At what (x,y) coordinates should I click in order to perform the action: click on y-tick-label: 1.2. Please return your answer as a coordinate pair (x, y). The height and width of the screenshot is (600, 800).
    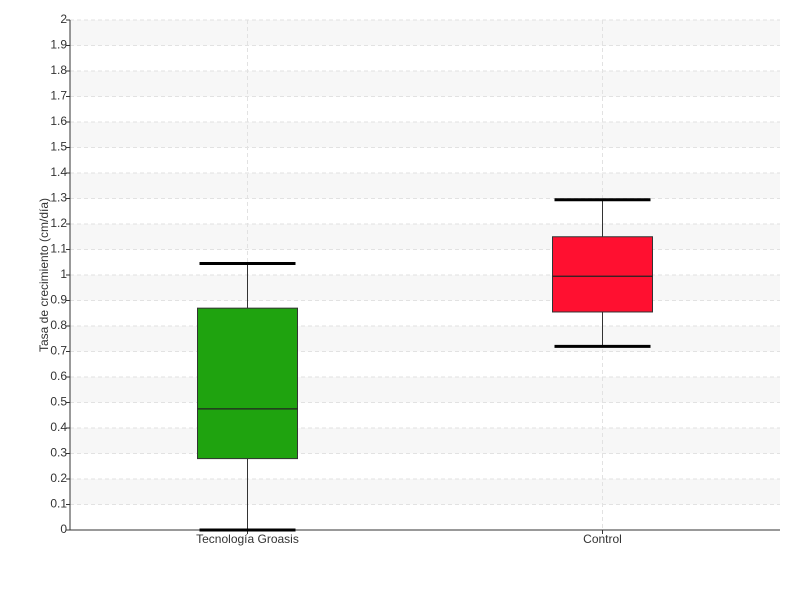
    Looking at the image, I should click on (58, 223).